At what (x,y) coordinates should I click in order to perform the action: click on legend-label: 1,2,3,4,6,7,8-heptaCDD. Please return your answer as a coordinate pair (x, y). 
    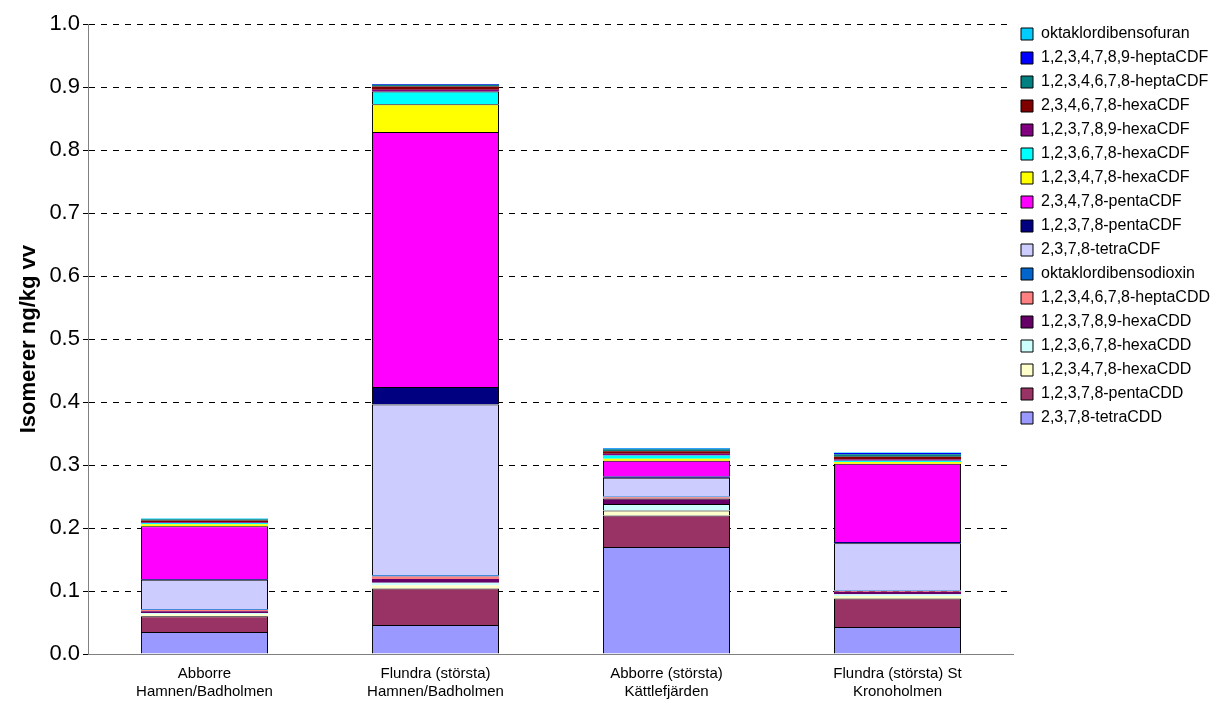
    Looking at the image, I should click on (1126, 297).